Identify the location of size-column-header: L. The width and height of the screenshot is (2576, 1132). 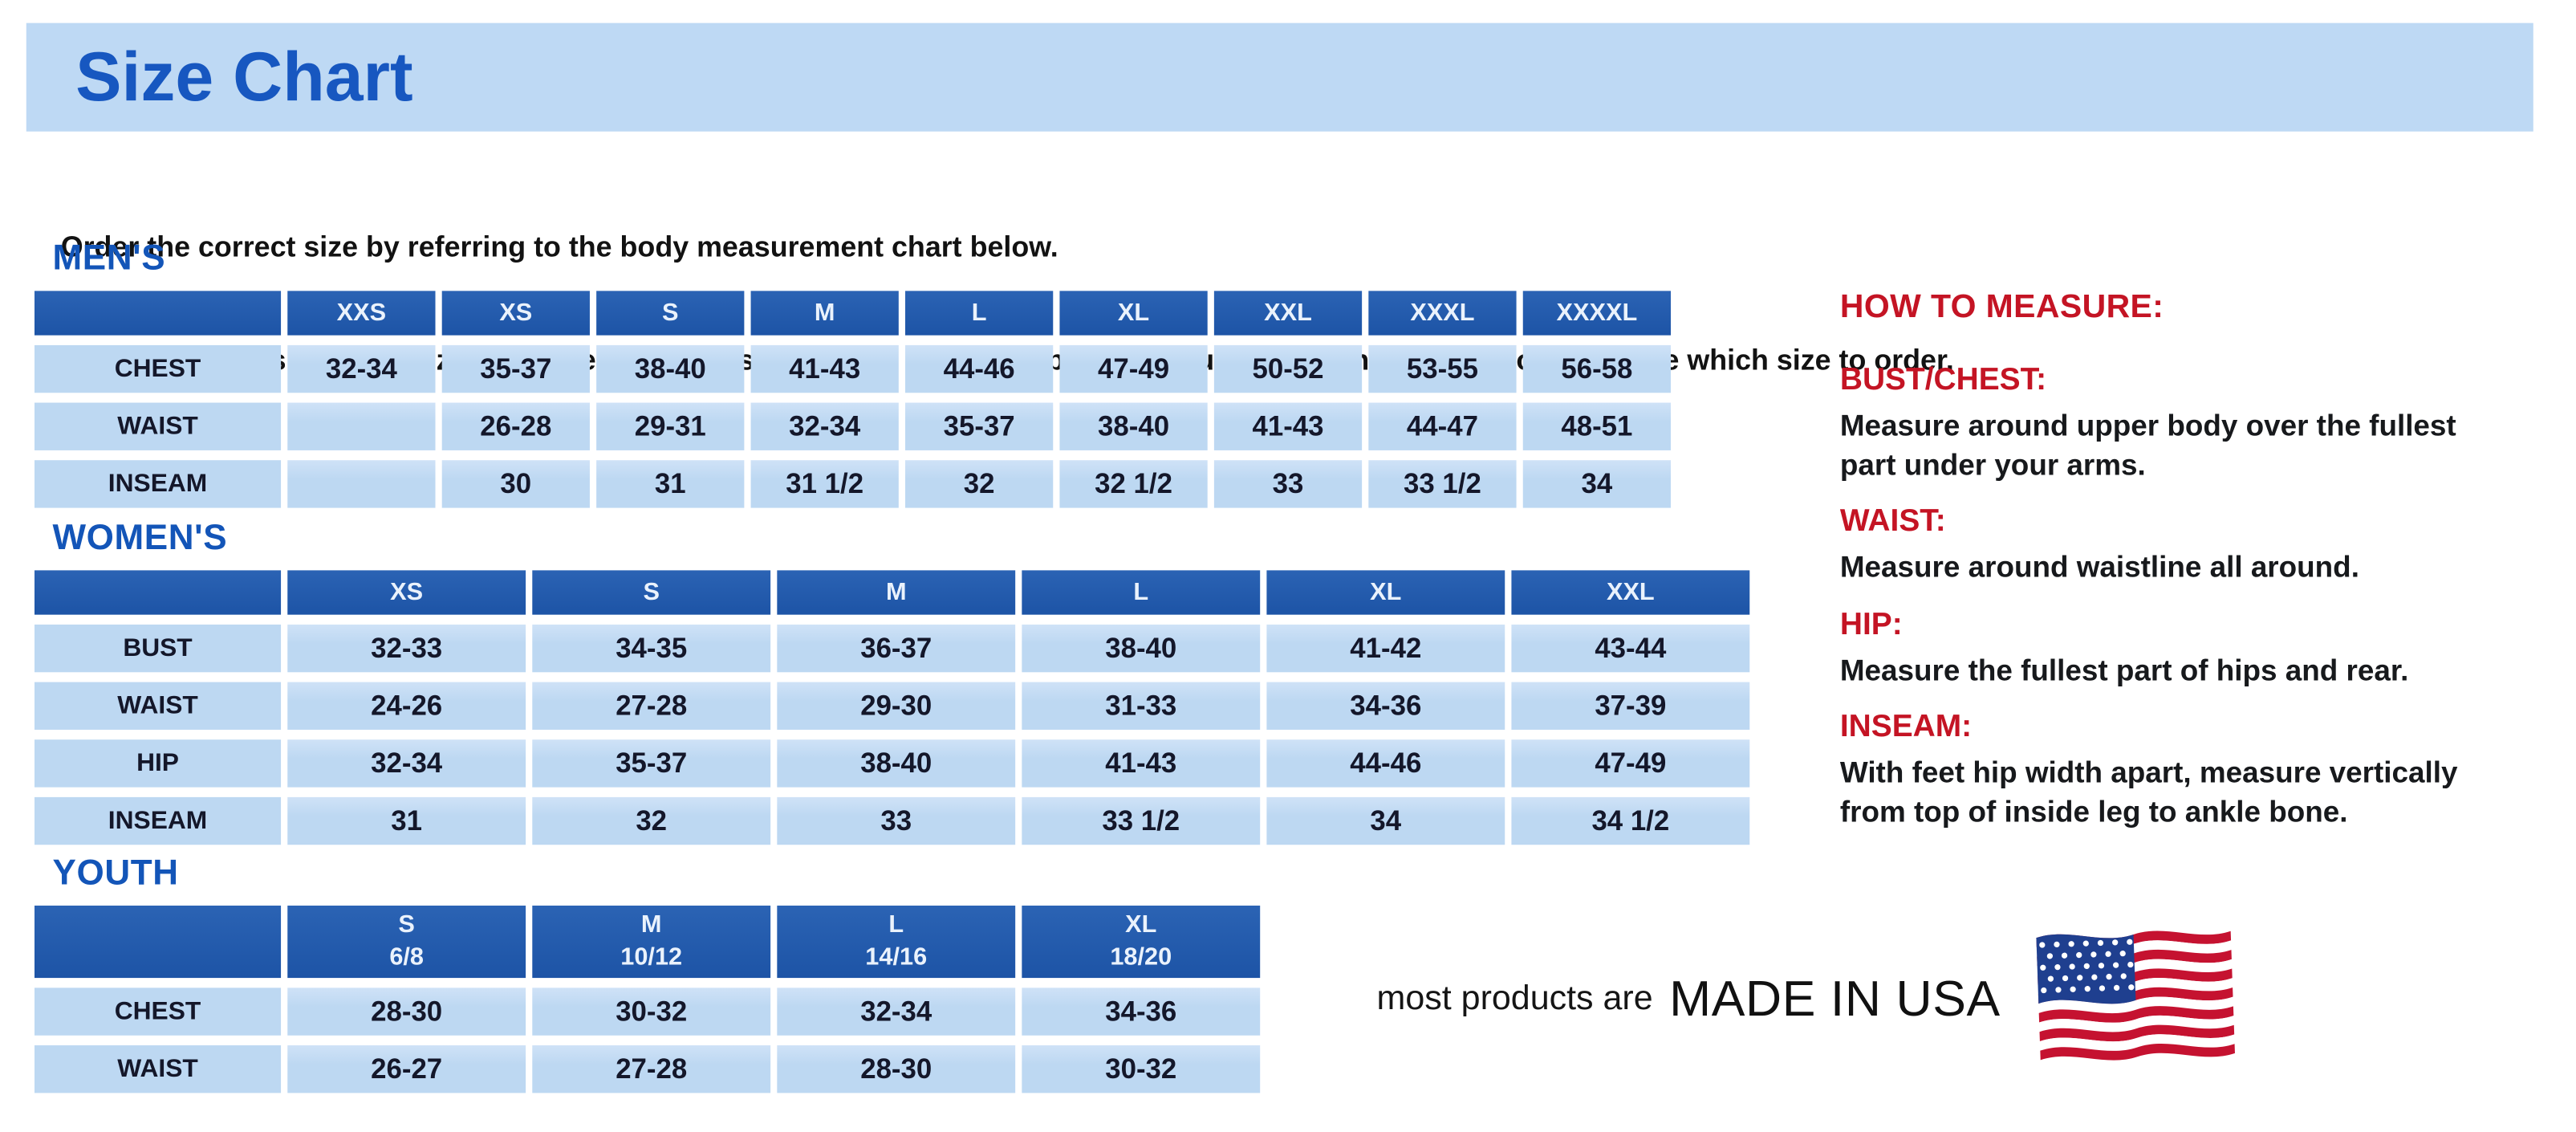
(1141, 593).